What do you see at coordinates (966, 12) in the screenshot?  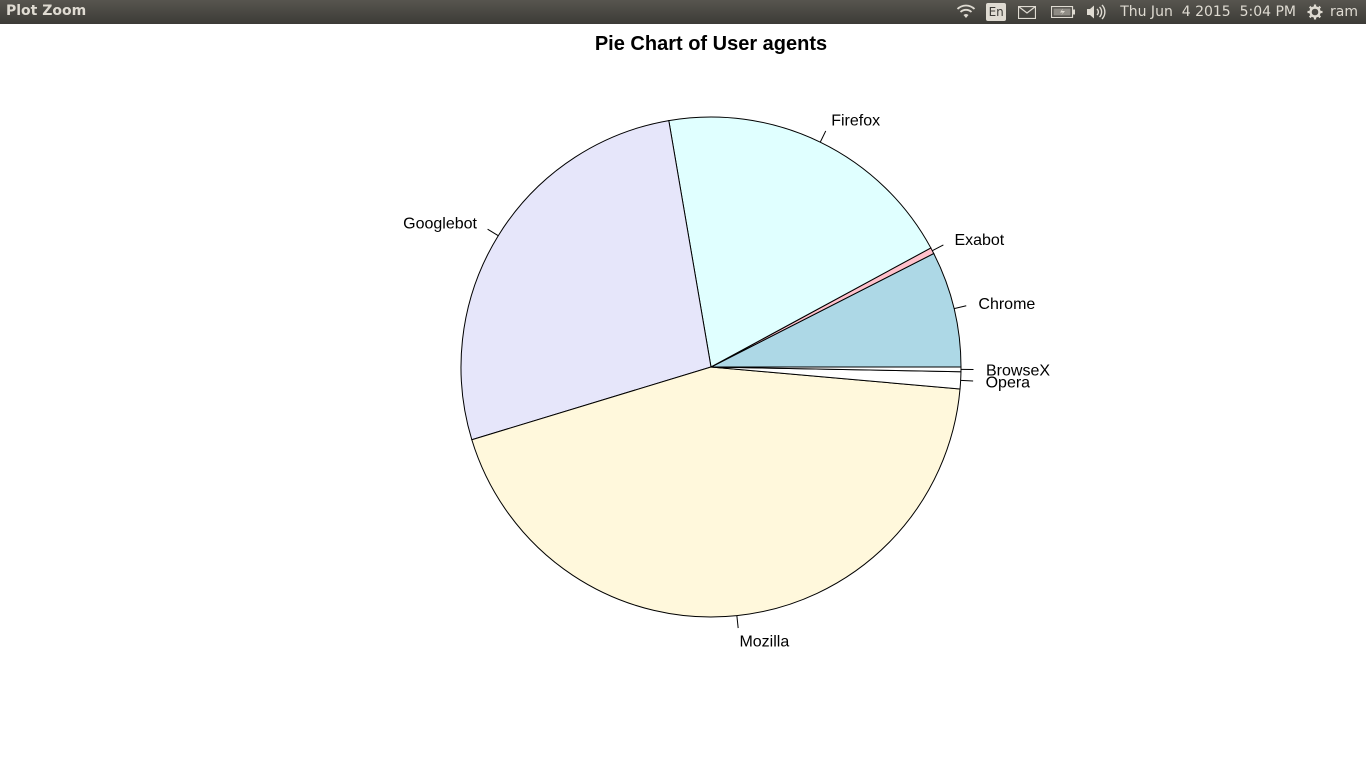 I see `wifi-icon` at bounding box center [966, 12].